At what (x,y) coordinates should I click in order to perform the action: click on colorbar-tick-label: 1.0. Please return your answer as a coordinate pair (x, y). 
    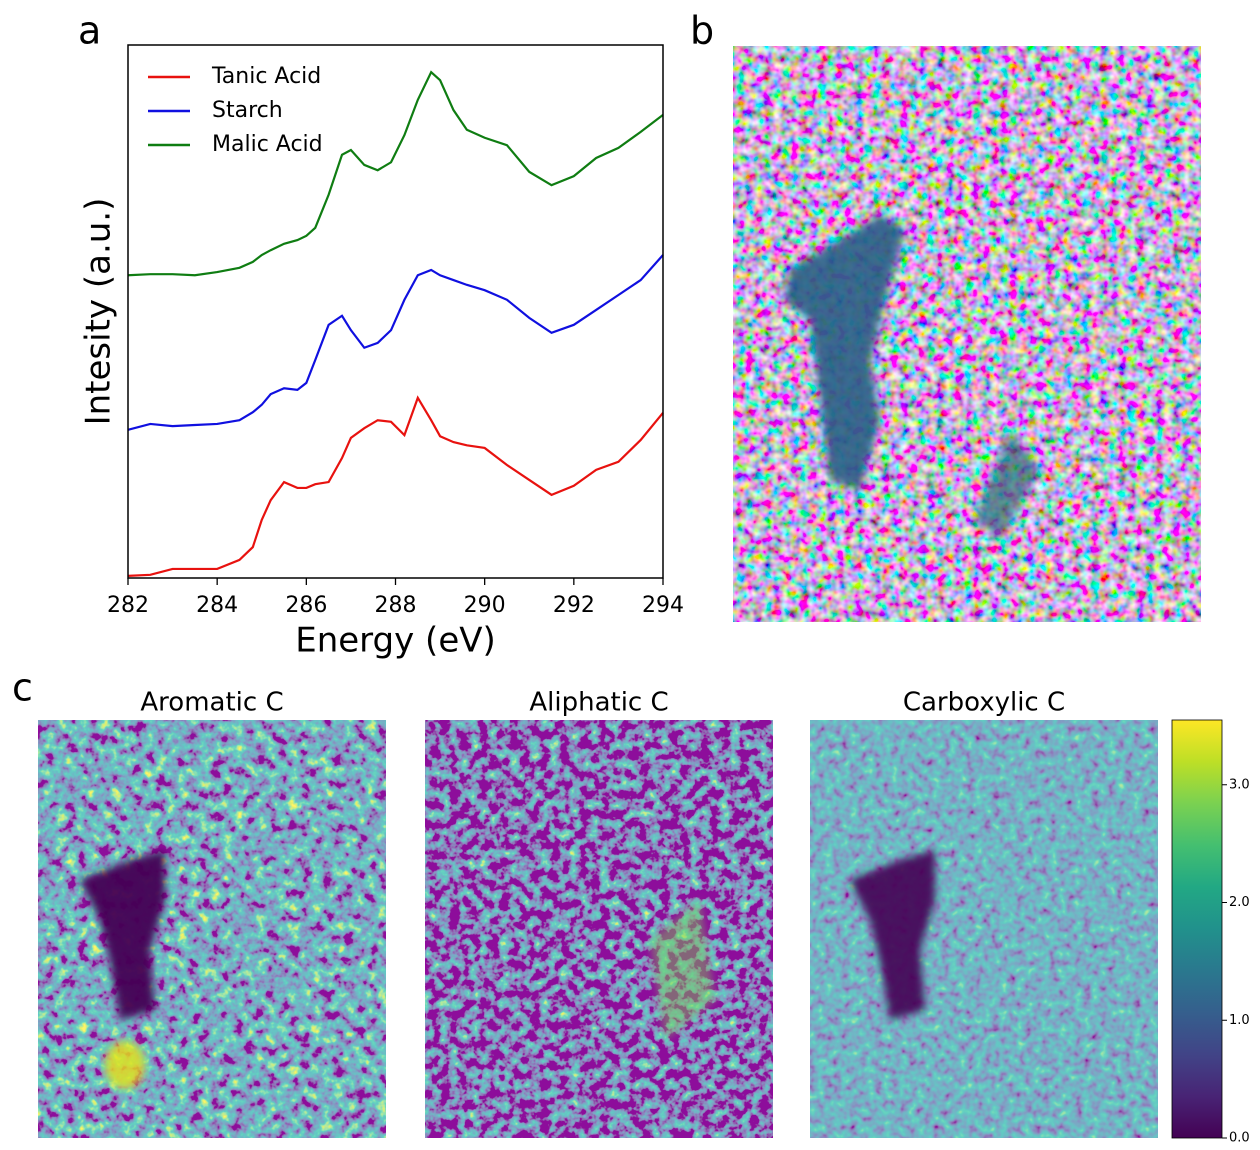
    Looking at the image, I should click on (1239, 1020).